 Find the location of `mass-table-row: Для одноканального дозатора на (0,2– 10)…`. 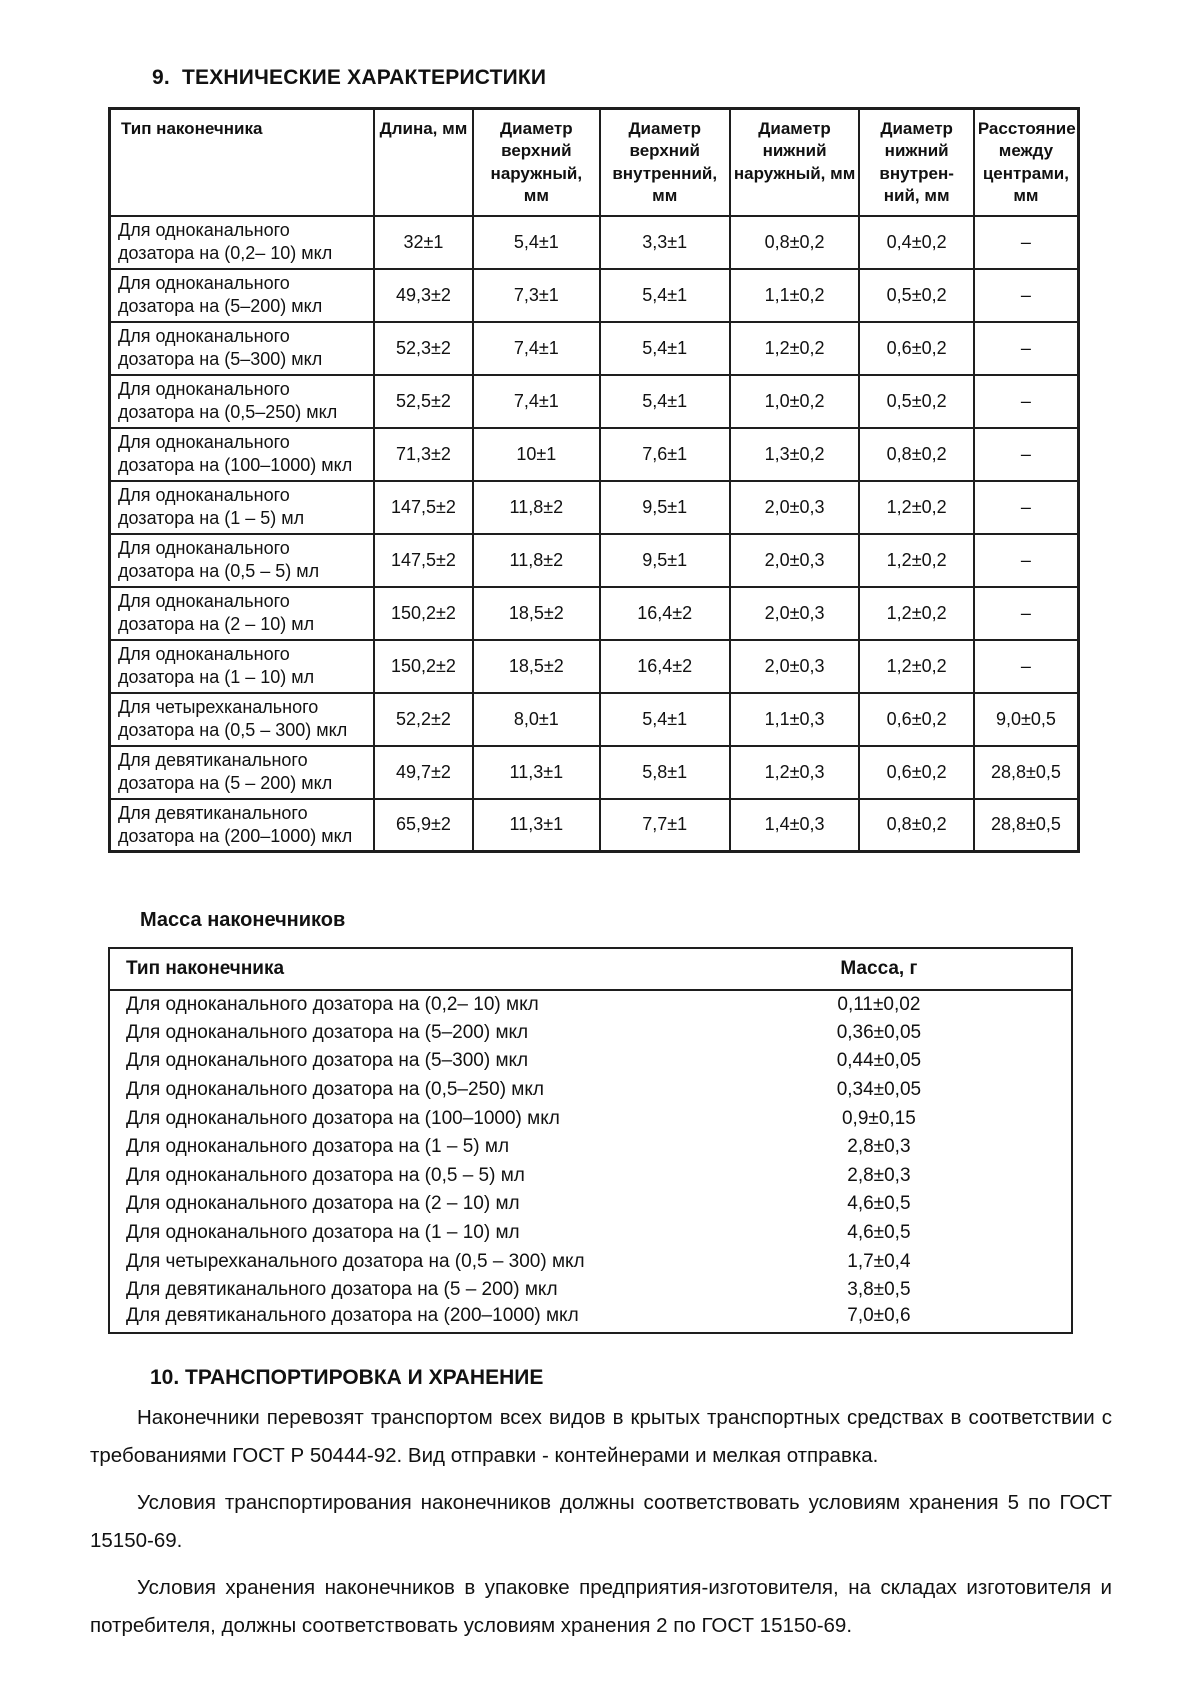

mass-table-row: Для одноканального дозатора на (0,2– 10)… is located at coordinates (590, 1004).